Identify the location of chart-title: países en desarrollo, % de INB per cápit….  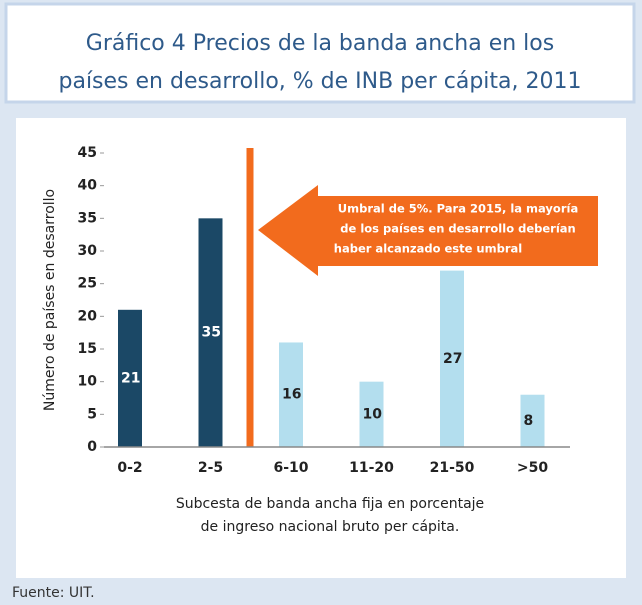
(320, 81).